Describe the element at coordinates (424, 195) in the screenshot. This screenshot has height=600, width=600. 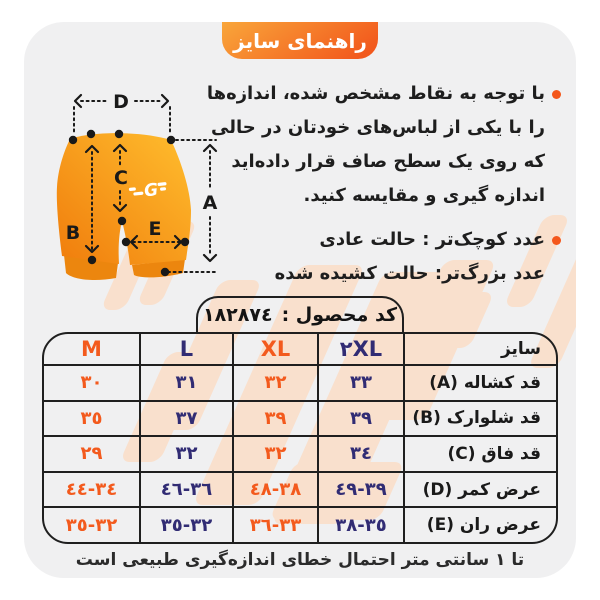
I see `instruction-line: اندازه گیری و مقایسه کنید.` at that location.